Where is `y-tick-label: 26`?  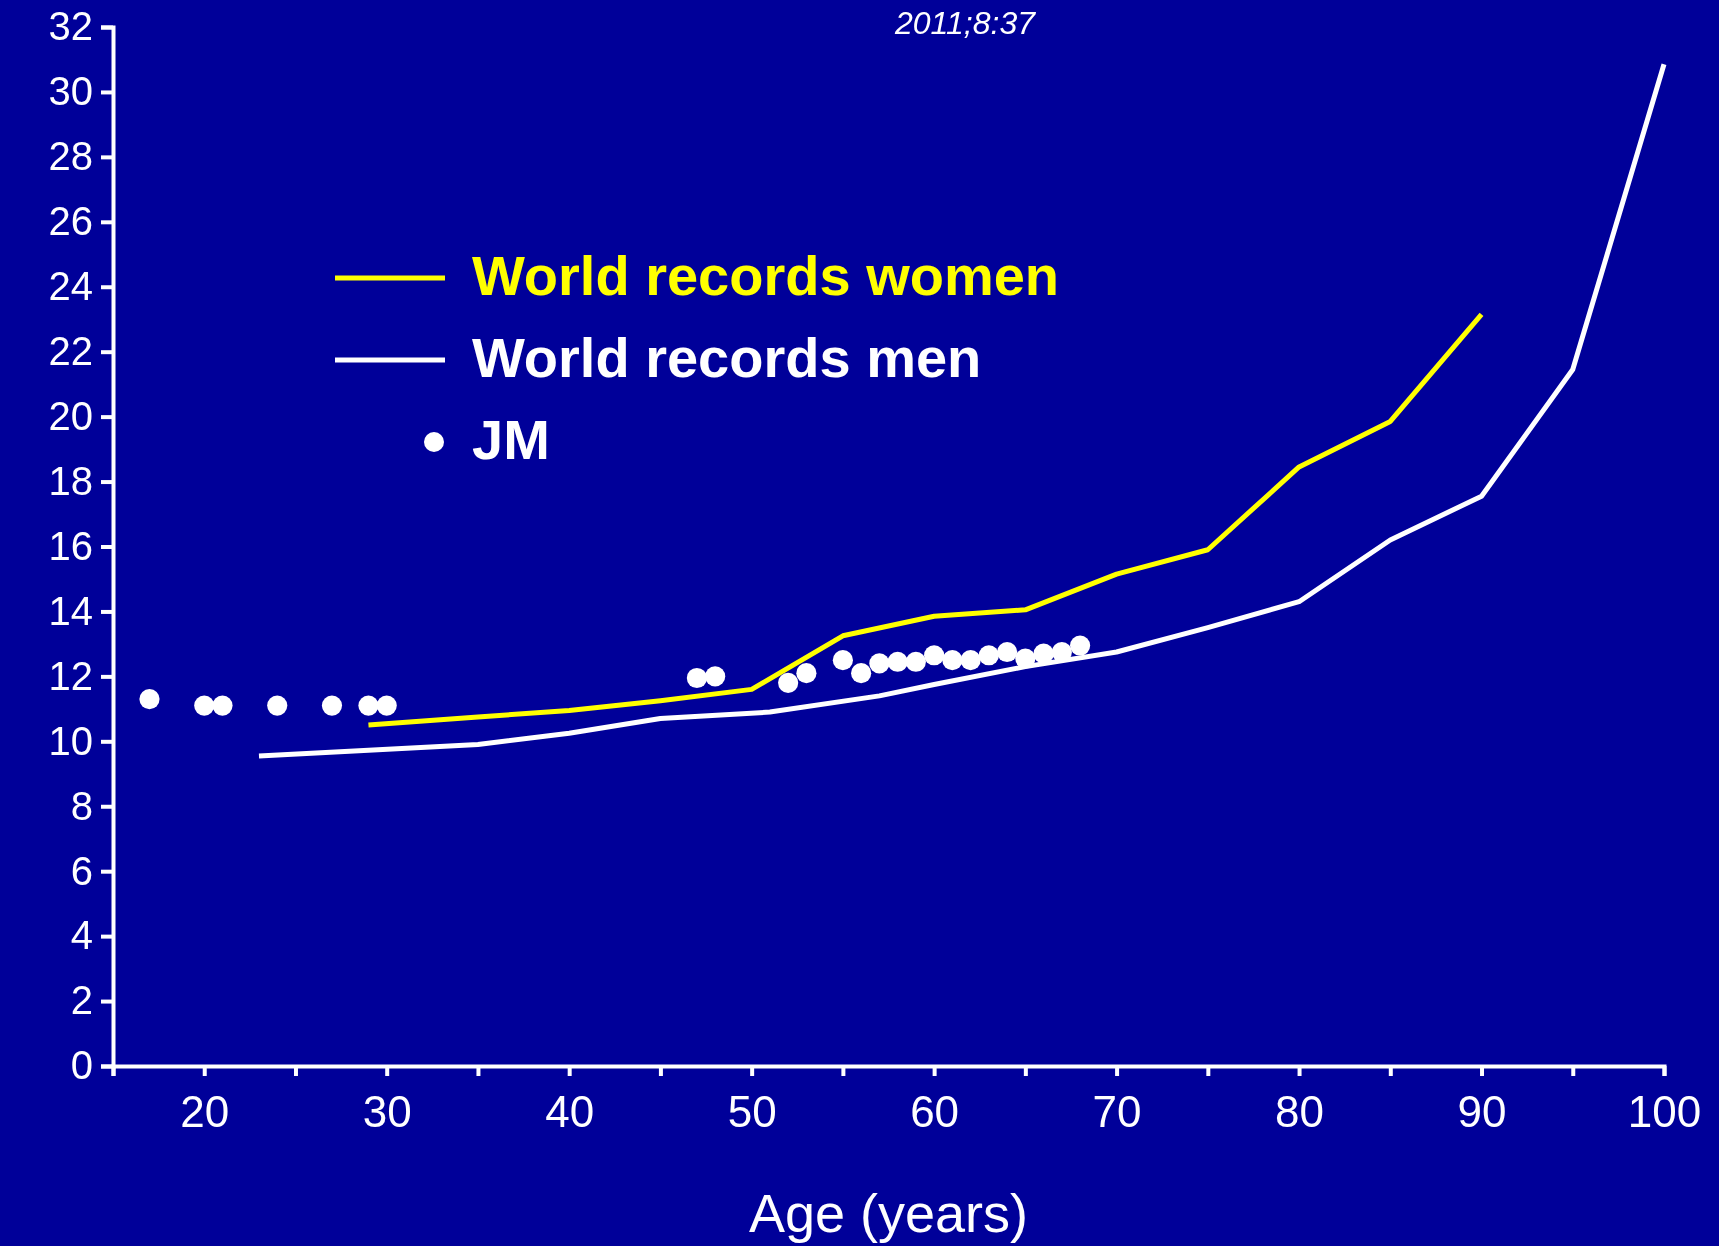 y-tick-label: 26 is located at coordinates (70, 221).